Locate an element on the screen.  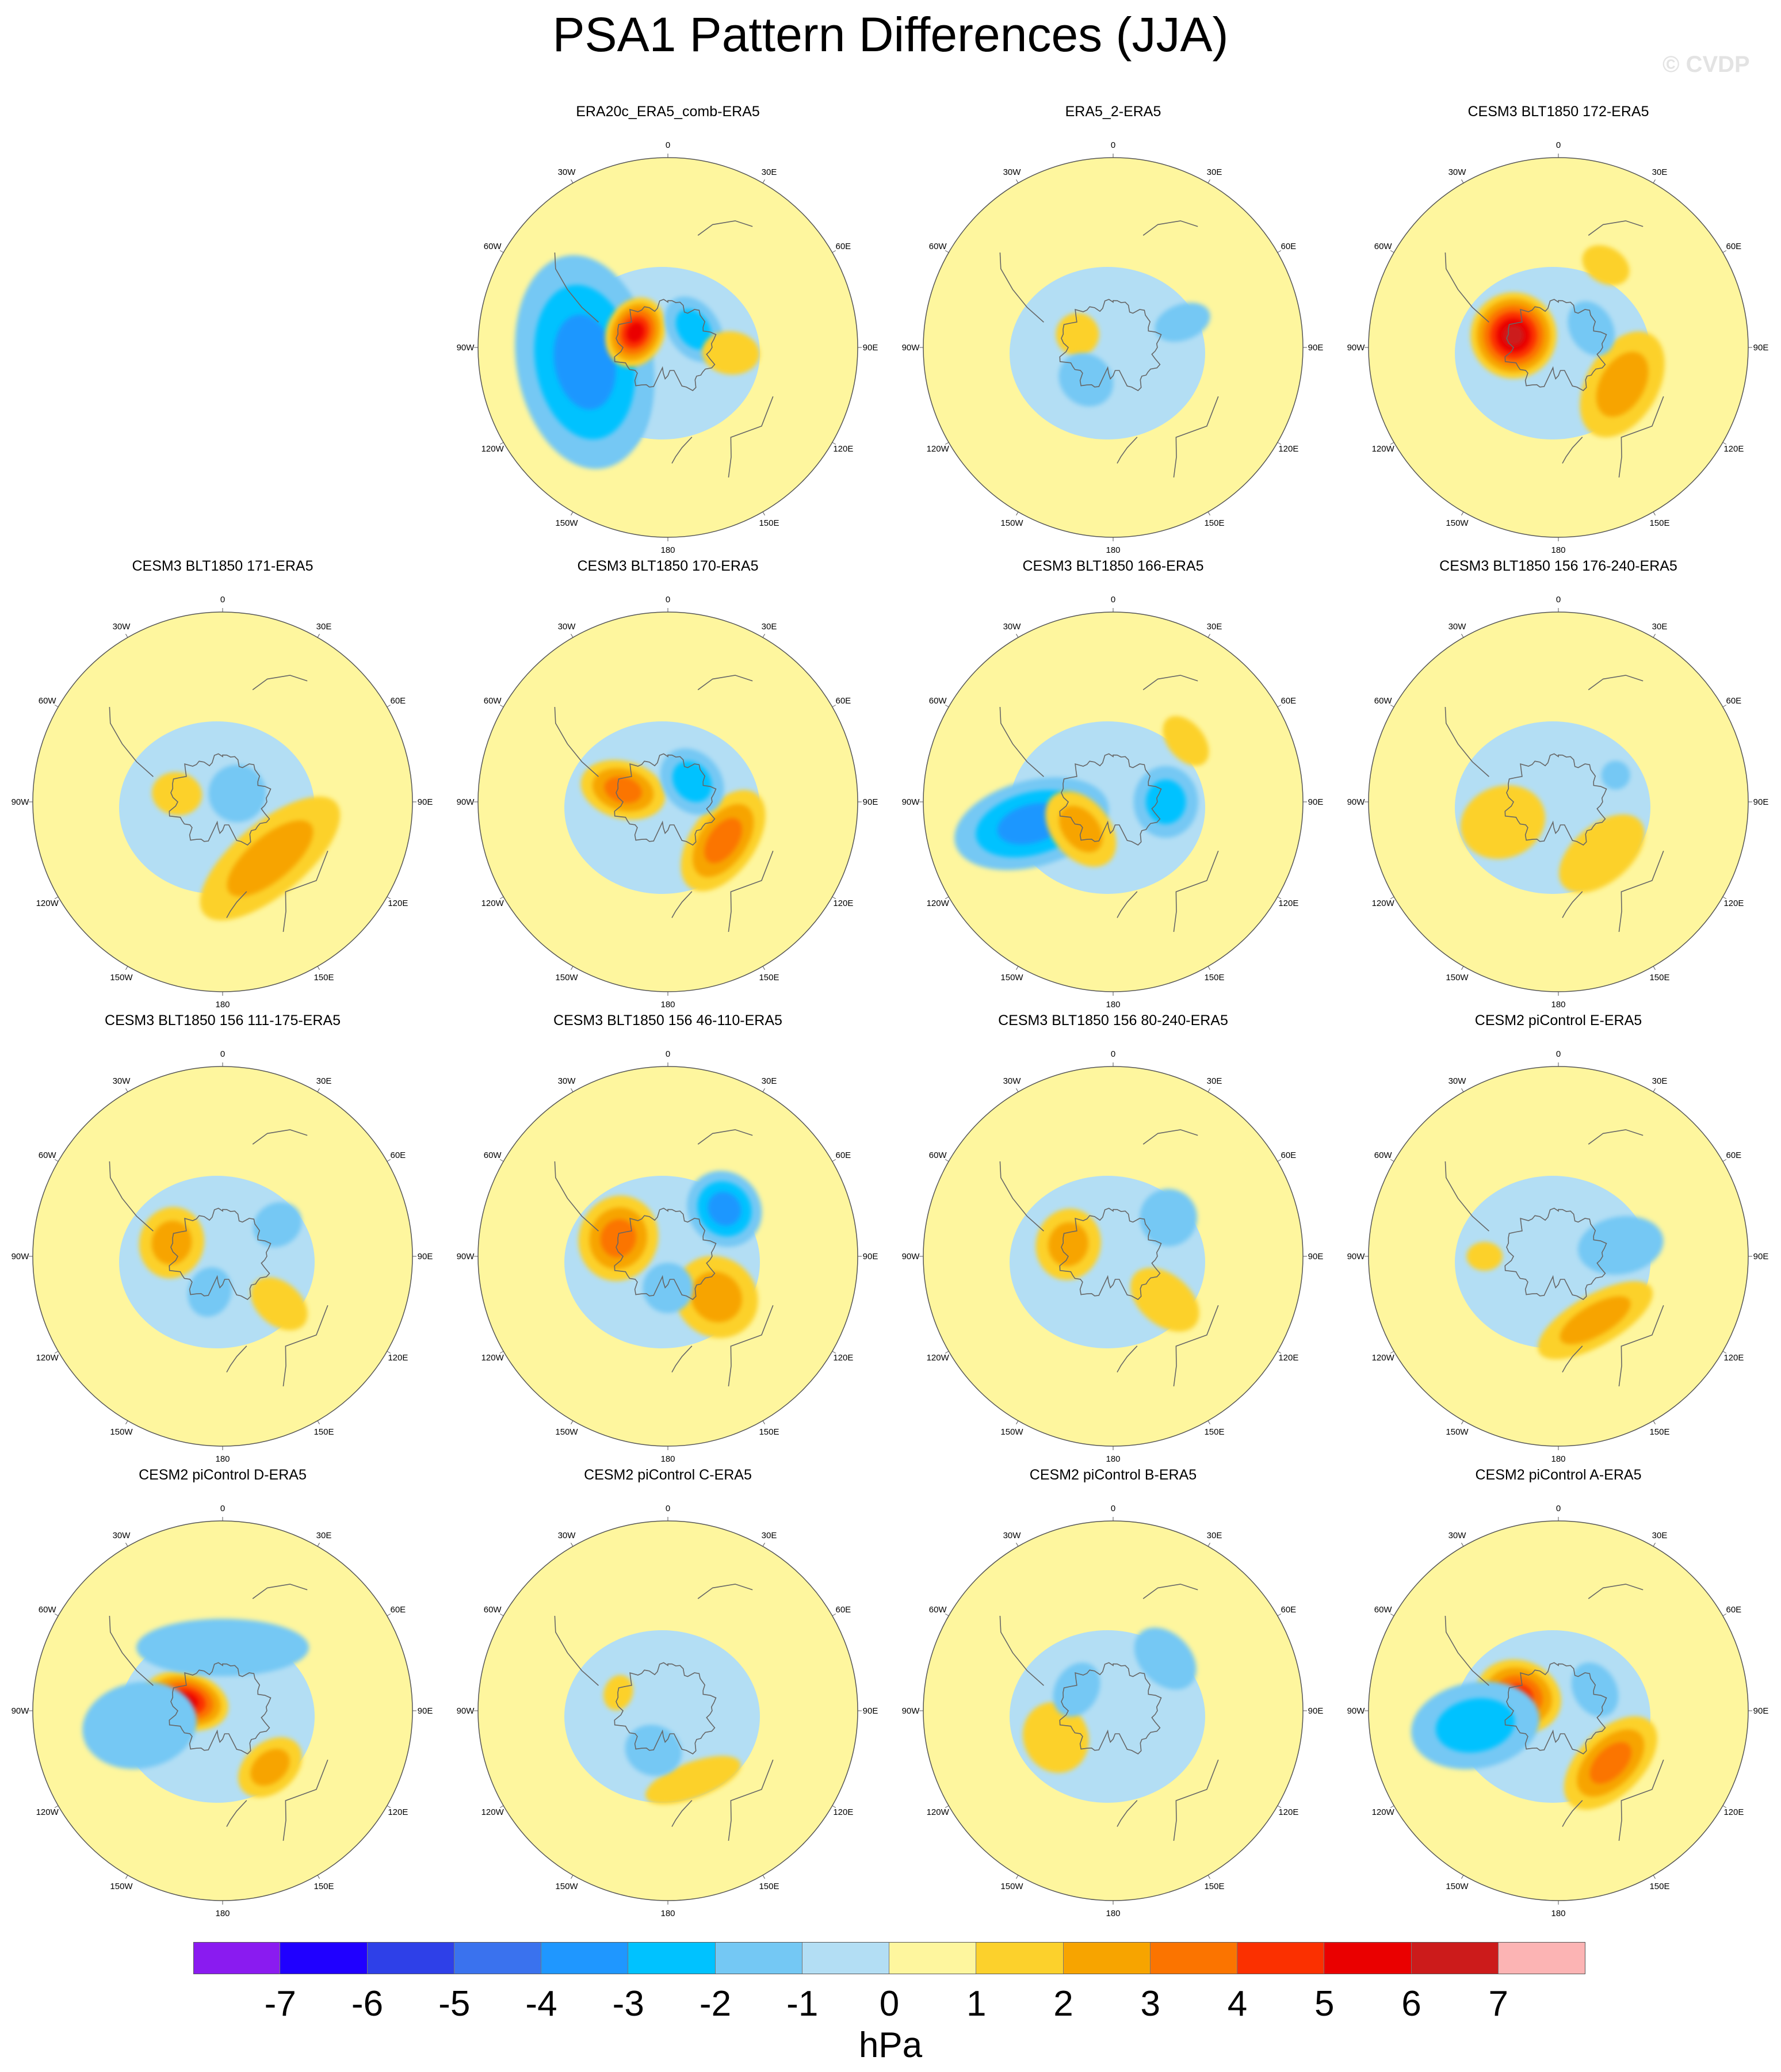
colorbar-frame is located at coordinates (889, 1958).